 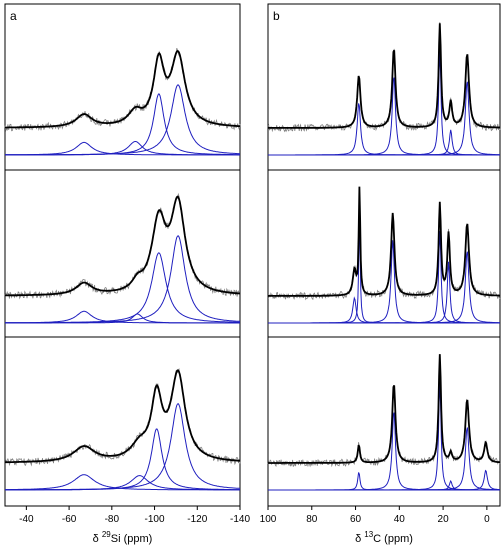 What do you see at coordinates (240, 519) in the screenshot?
I see `x-tick-label: -140` at bounding box center [240, 519].